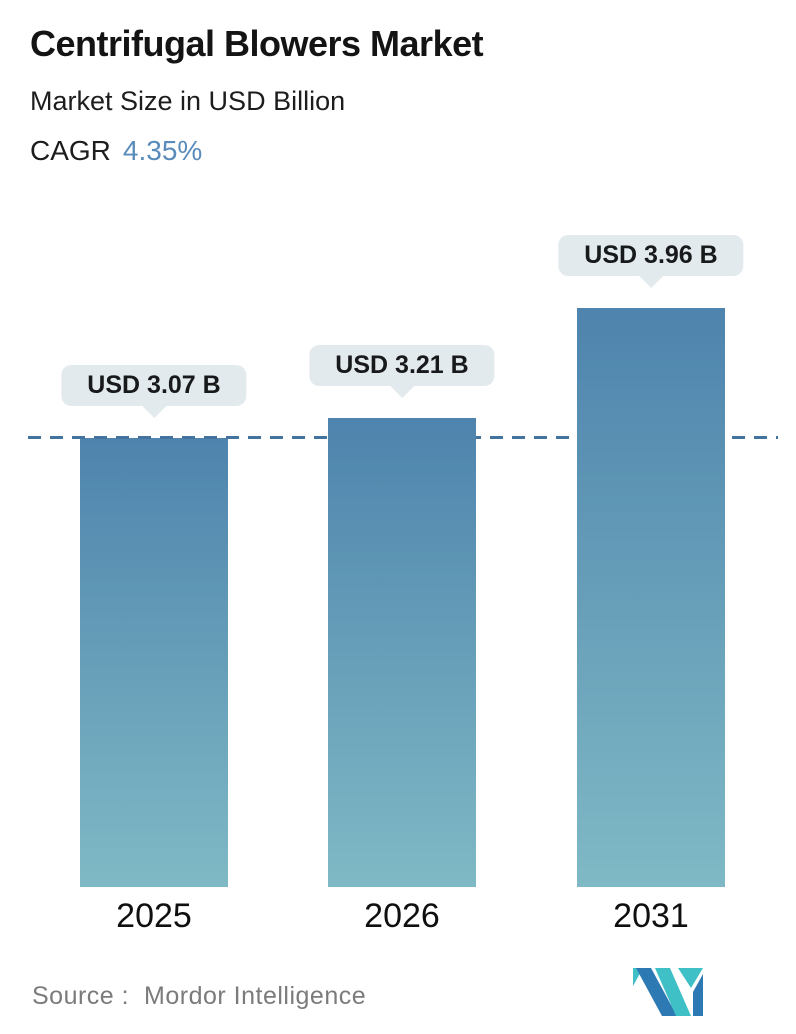  I want to click on source-name: Mordor Intelligence, so click(255, 996).